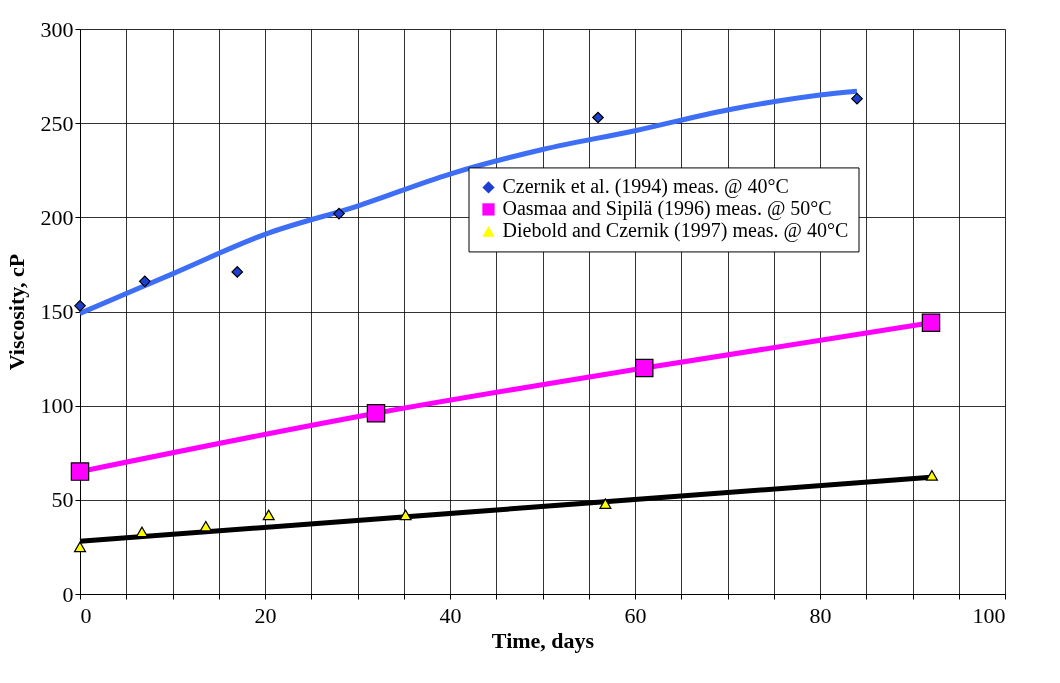 The image size is (1060, 683). What do you see at coordinates (57, 29) in the screenshot?
I see `y-tick-label: 300` at bounding box center [57, 29].